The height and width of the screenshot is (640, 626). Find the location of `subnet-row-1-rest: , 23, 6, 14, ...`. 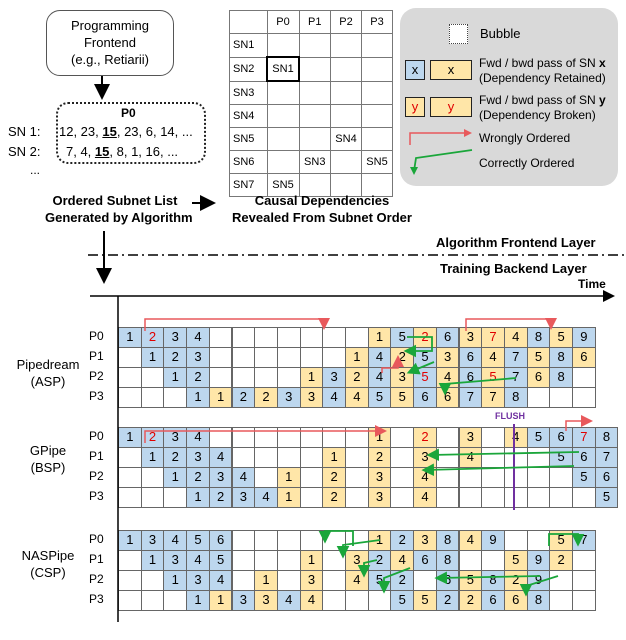

subnet-row-1-rest: , 23, 6, 14, ... is located at coordinates (154, 131).